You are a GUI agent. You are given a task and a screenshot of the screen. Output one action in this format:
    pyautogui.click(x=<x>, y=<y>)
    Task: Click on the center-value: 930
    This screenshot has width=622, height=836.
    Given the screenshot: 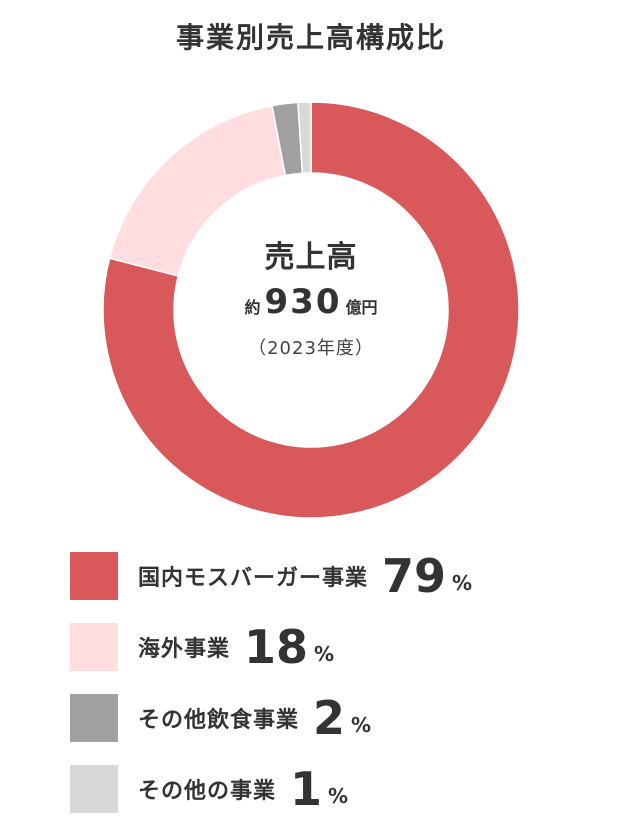 What is the action you would take?
    pyautogui.click(x=303, y=302)
    